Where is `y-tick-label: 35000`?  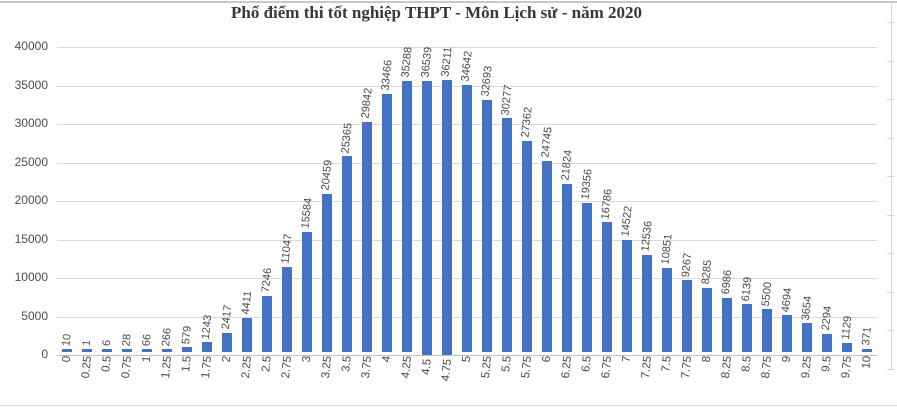
y-tick-label: 35000 is located at coordinates (31, 84).